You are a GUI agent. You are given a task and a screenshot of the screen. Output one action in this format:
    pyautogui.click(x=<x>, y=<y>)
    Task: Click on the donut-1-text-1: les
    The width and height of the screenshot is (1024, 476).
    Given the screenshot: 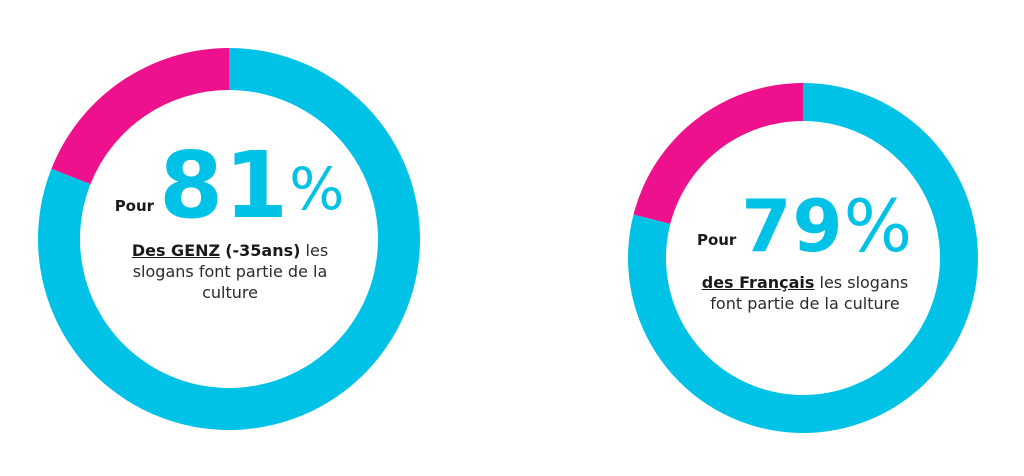 What is the action you would take?
    pyautogui.click(x=317, y=250)
    